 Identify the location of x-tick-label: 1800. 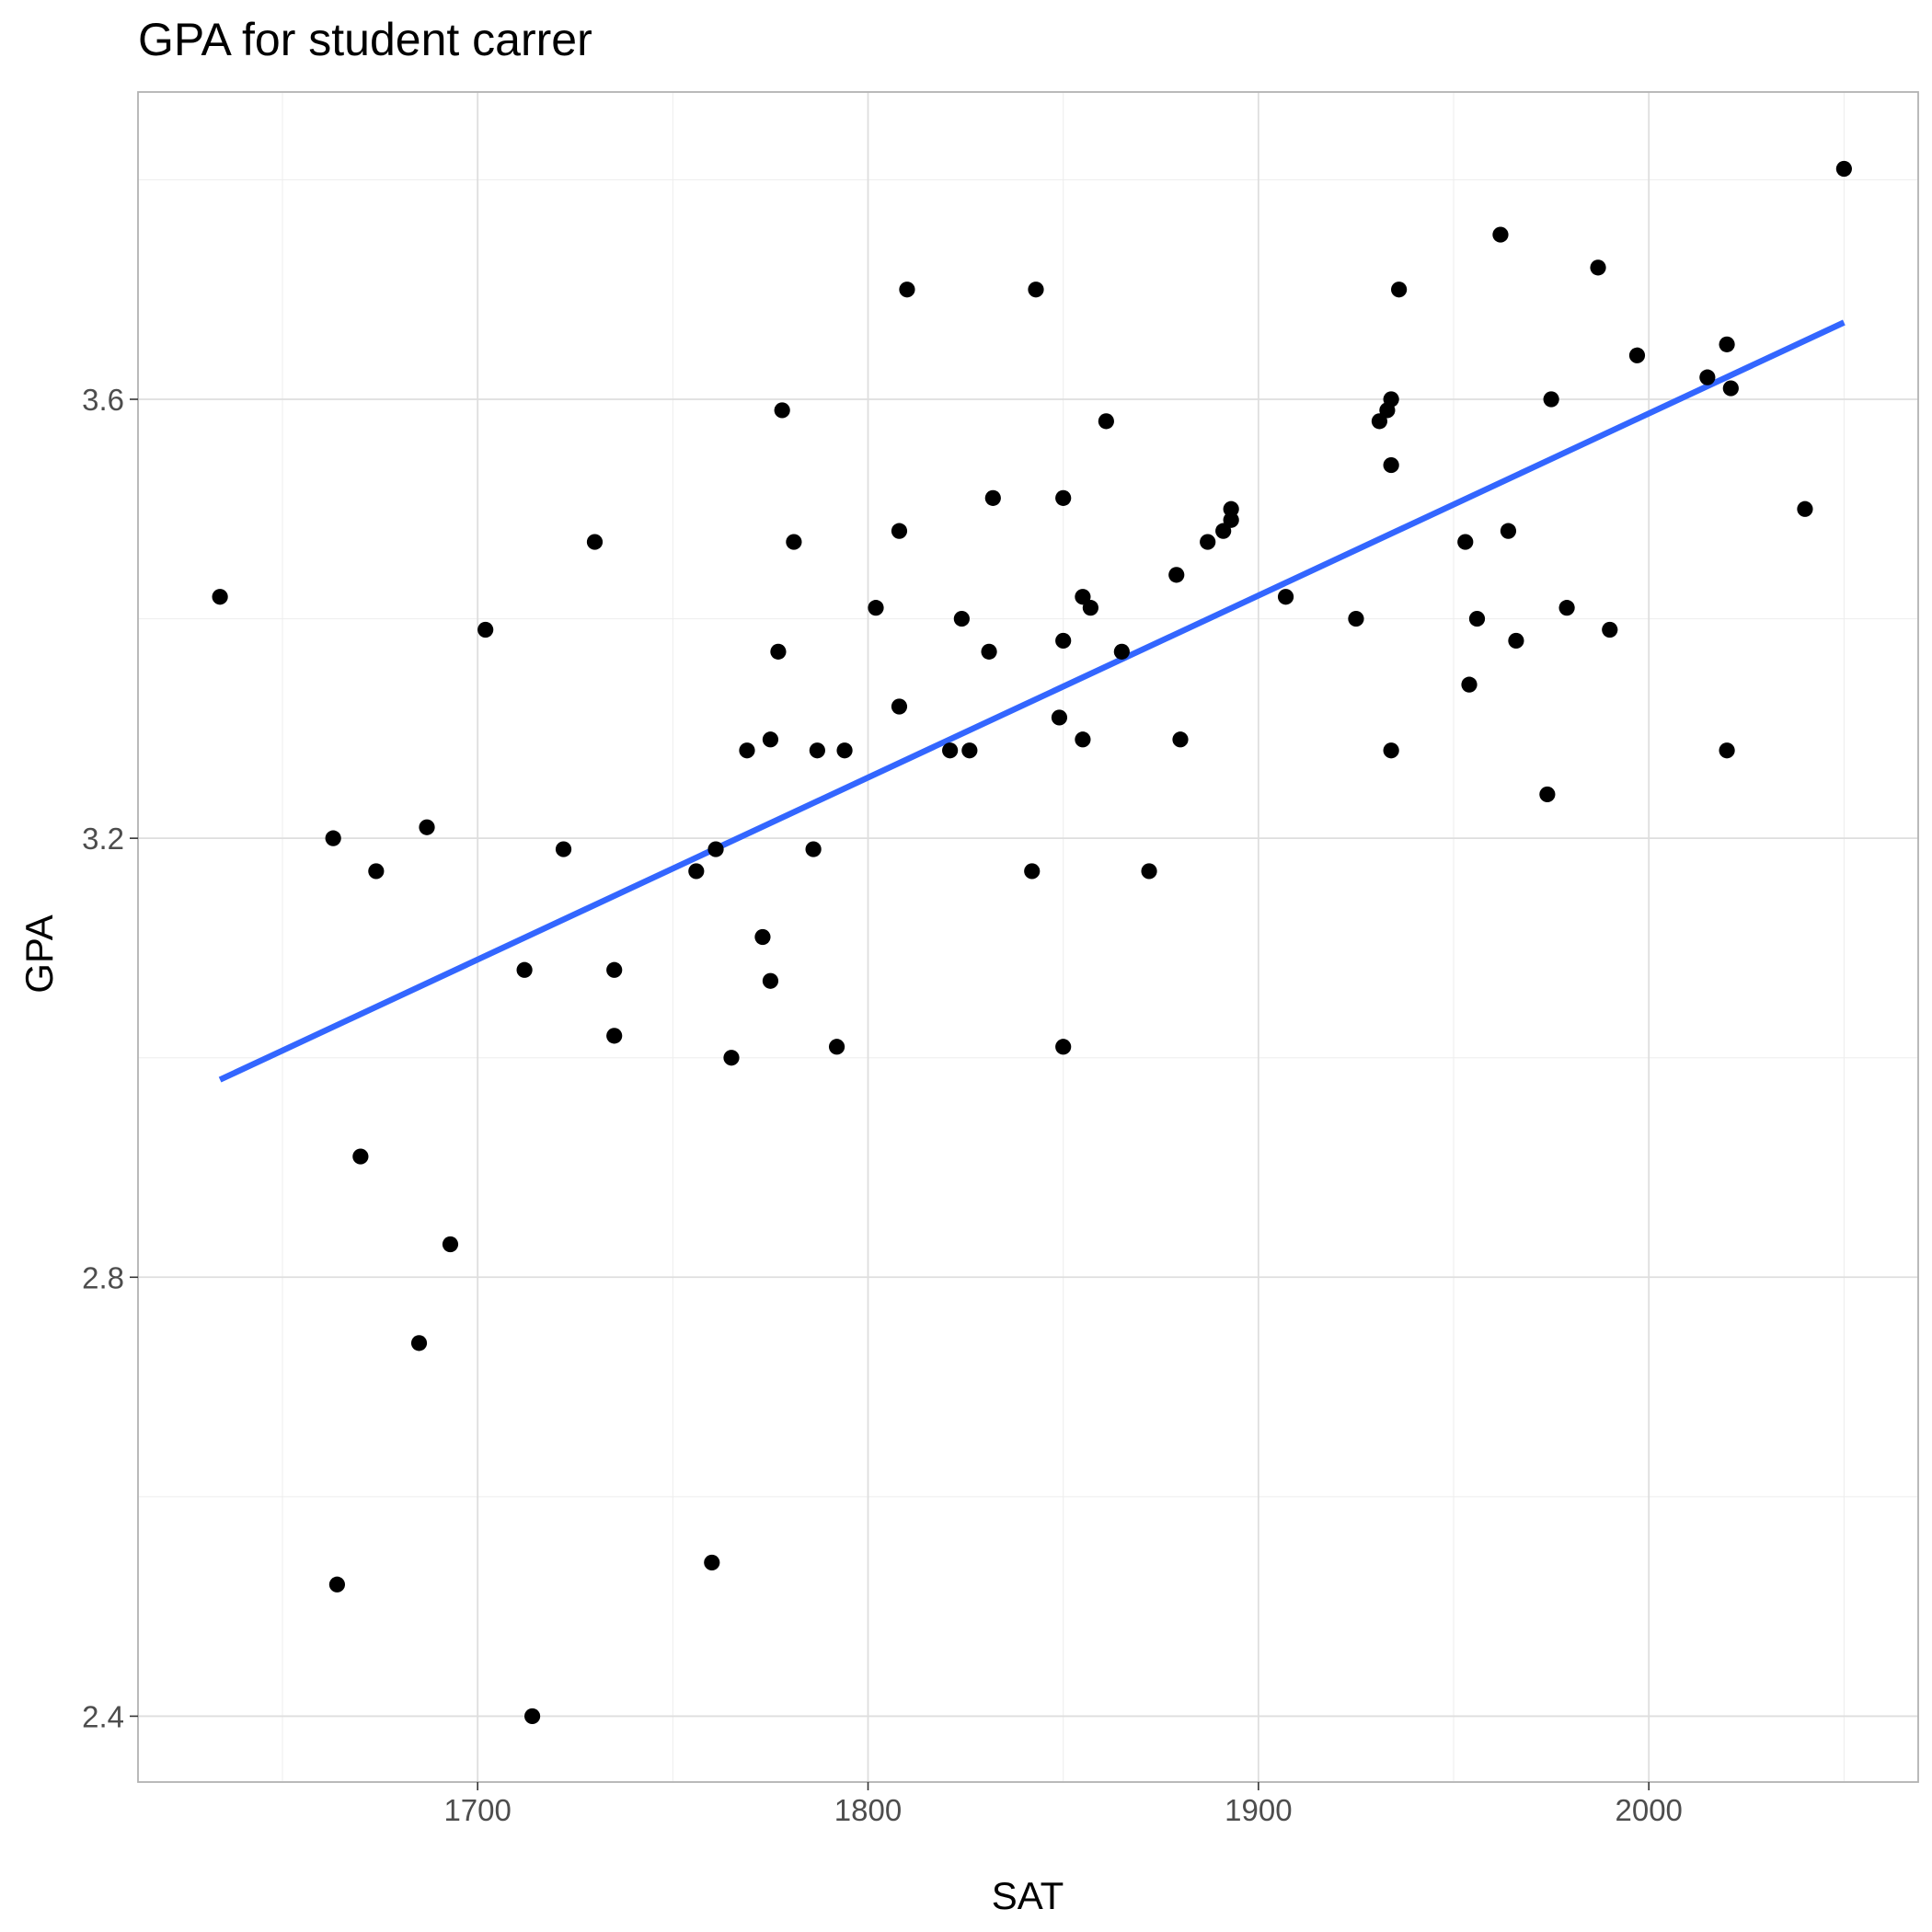
(868, 1810).